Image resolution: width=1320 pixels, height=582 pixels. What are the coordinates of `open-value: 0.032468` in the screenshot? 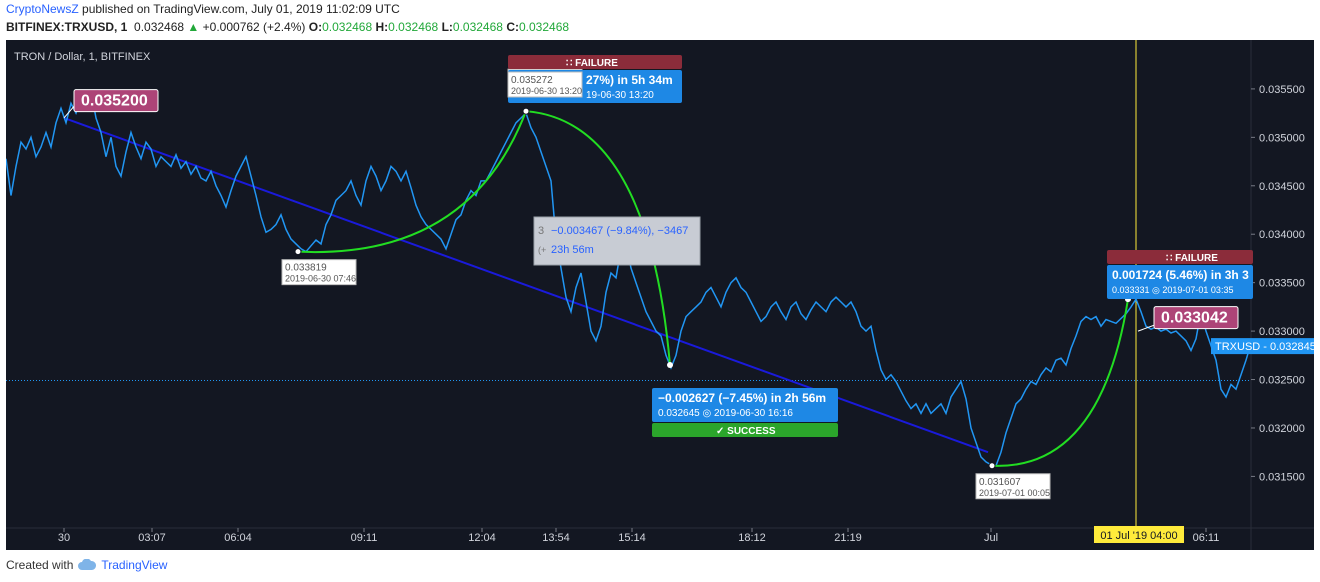 It's located at (347, 27).